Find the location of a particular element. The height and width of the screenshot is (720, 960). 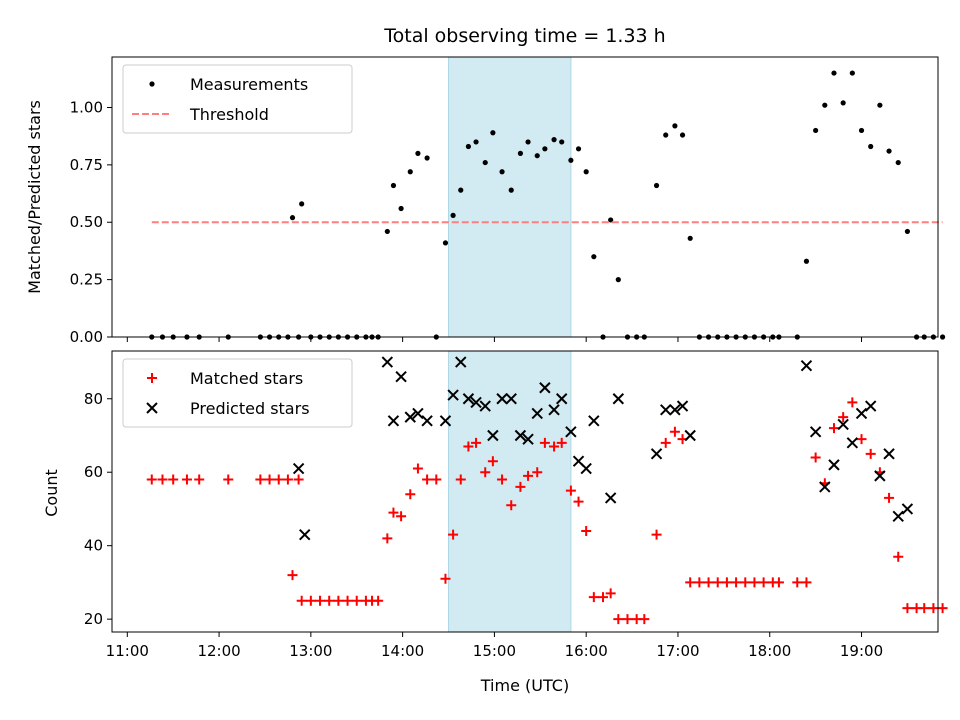

x-tick-label: 15:00 is located at coordinates (494, 651).